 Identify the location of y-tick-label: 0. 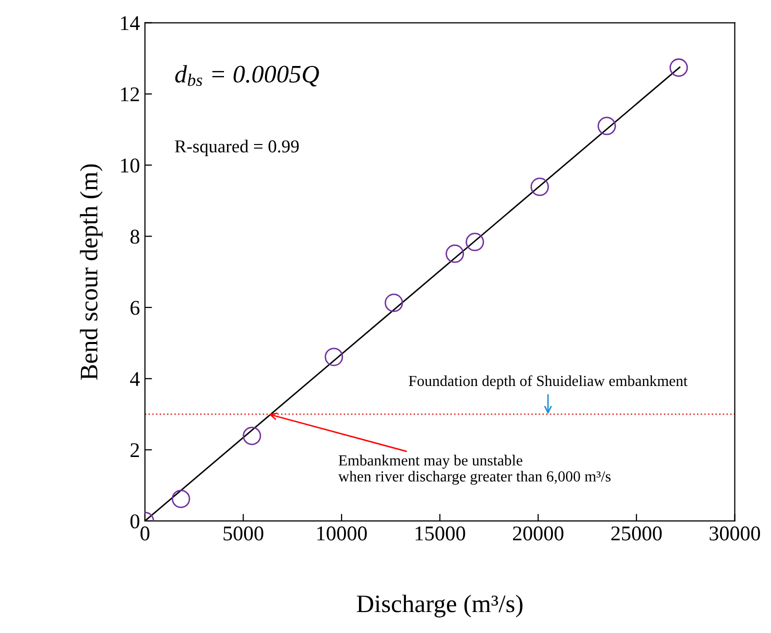
(135, 521).